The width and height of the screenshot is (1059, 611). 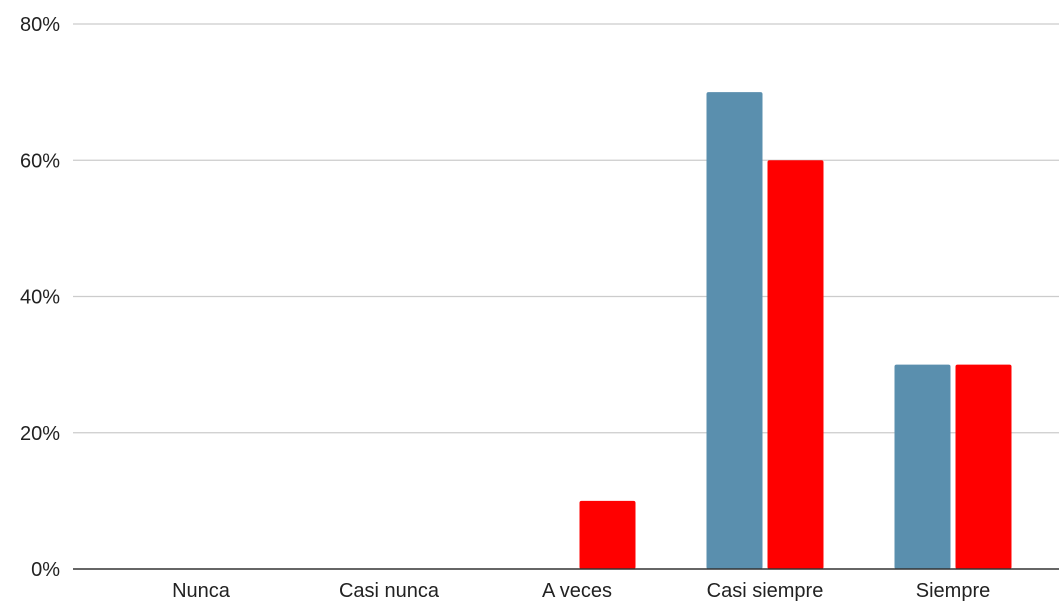 What do you see at coordinates (953, 591) in the screenshot?
I see `x-tick-label: Siempre` at bounding box center [953, 591].